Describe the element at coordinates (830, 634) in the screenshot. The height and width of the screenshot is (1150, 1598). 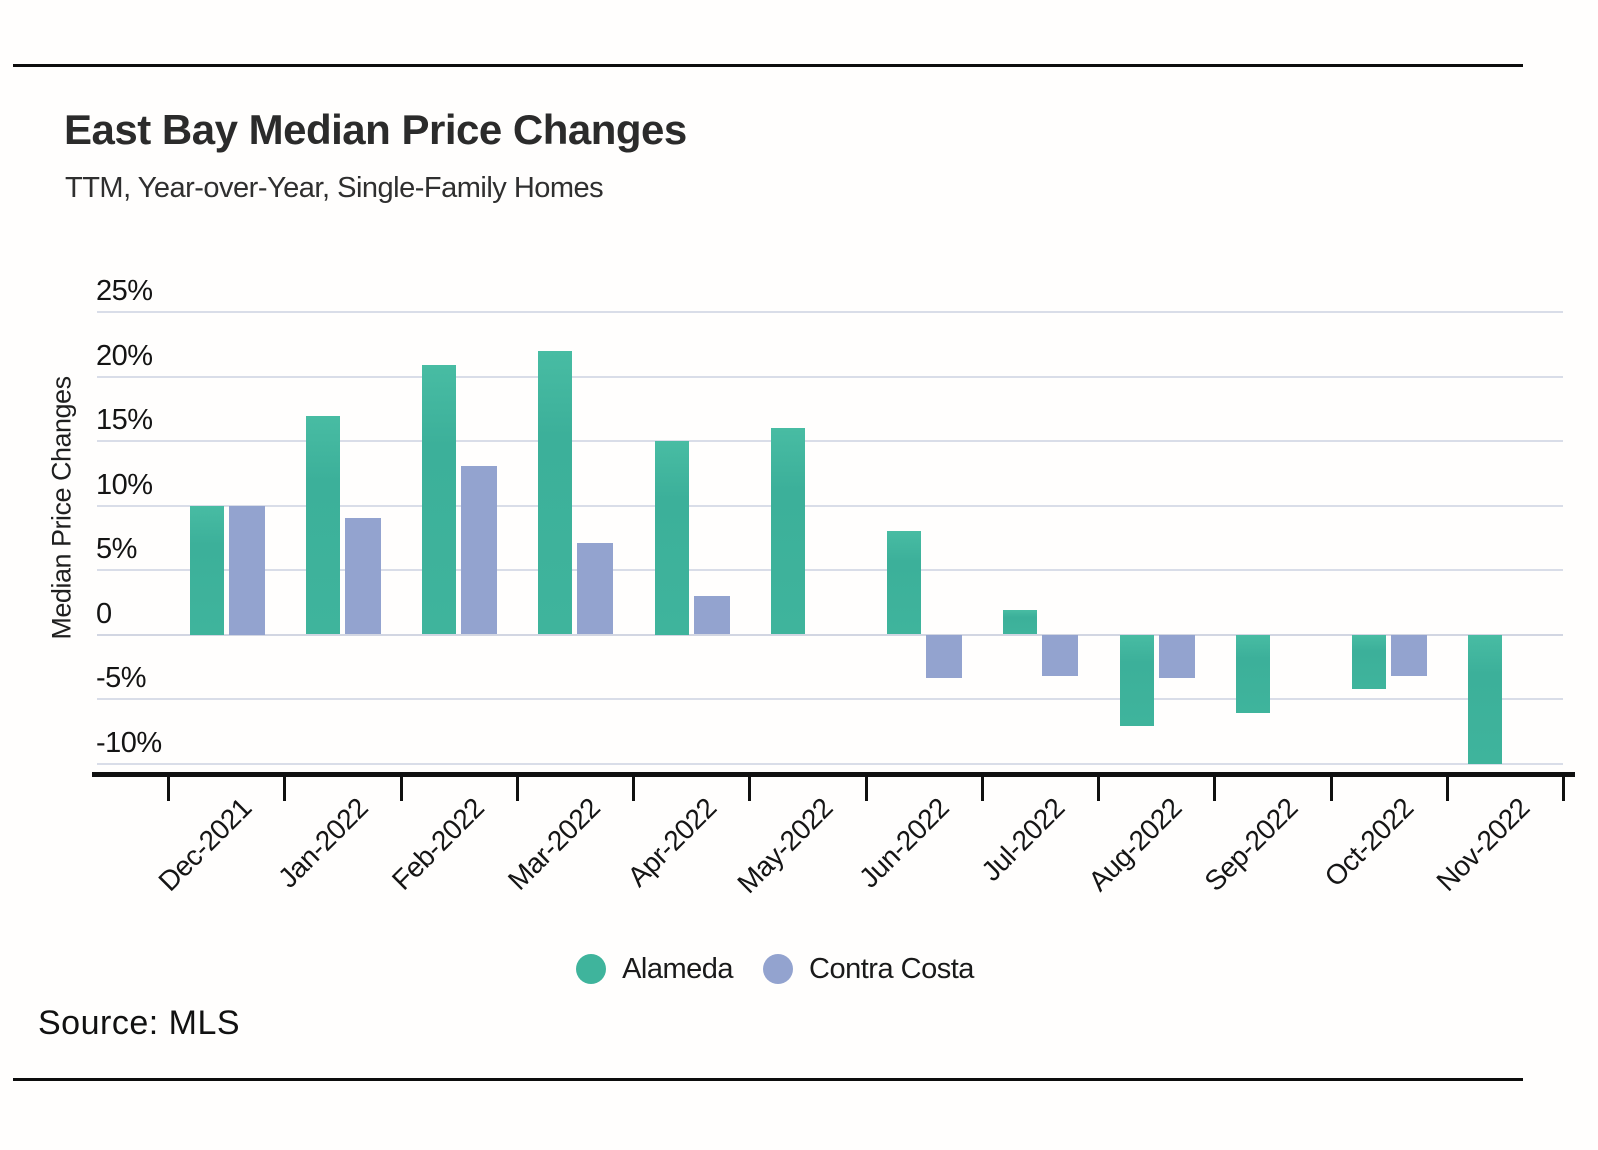
I see `zero-gridline` at that location.